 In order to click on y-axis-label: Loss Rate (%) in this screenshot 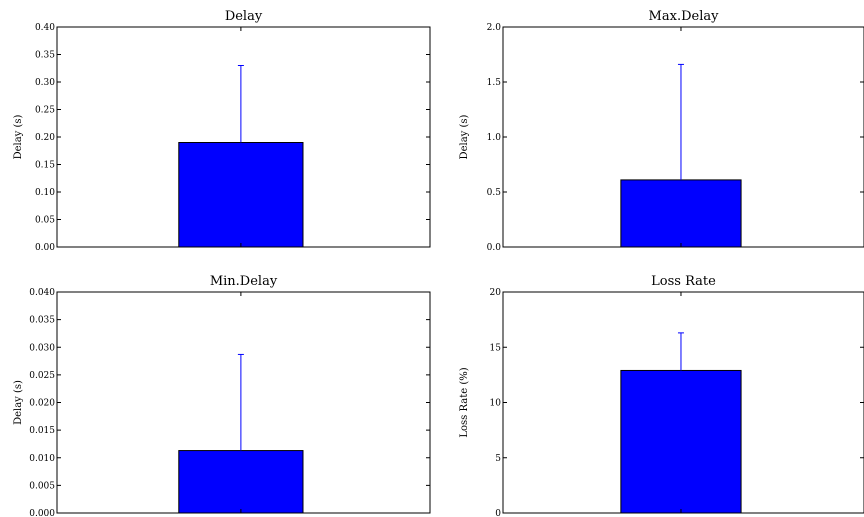, I will do `click(464, 402)`.